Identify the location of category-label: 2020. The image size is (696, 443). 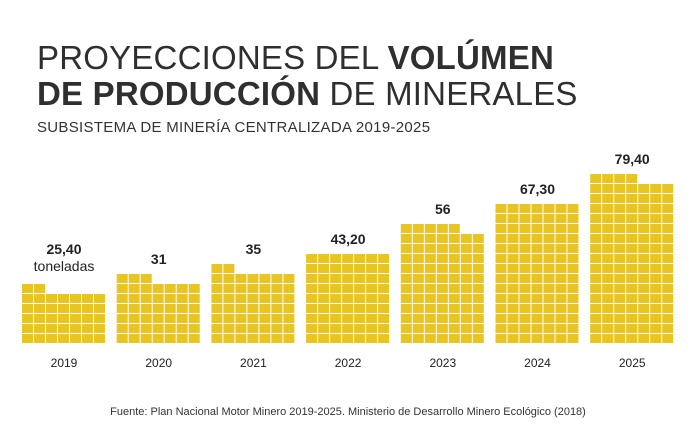
(158, 363).